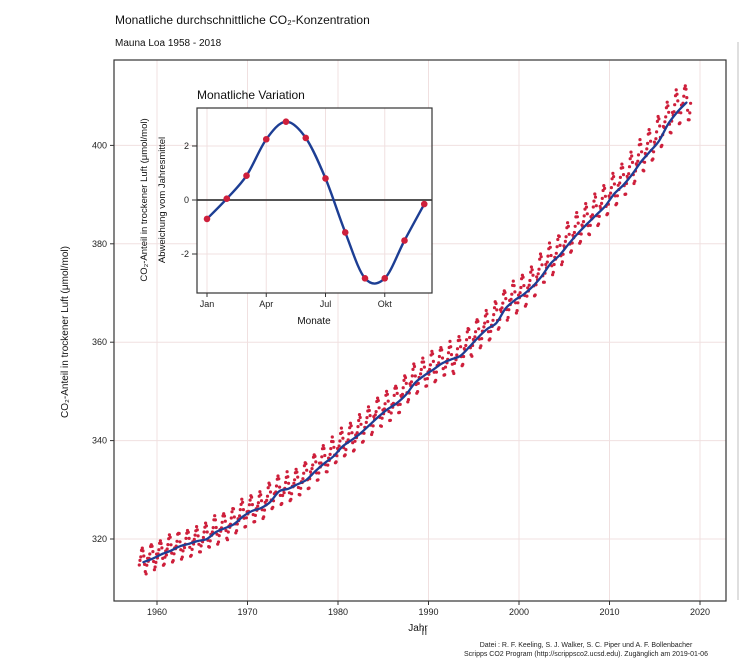  Describe the element at coordinates (428, 612) in the screenshot. I see `x-tick-label: 1990` at that location.